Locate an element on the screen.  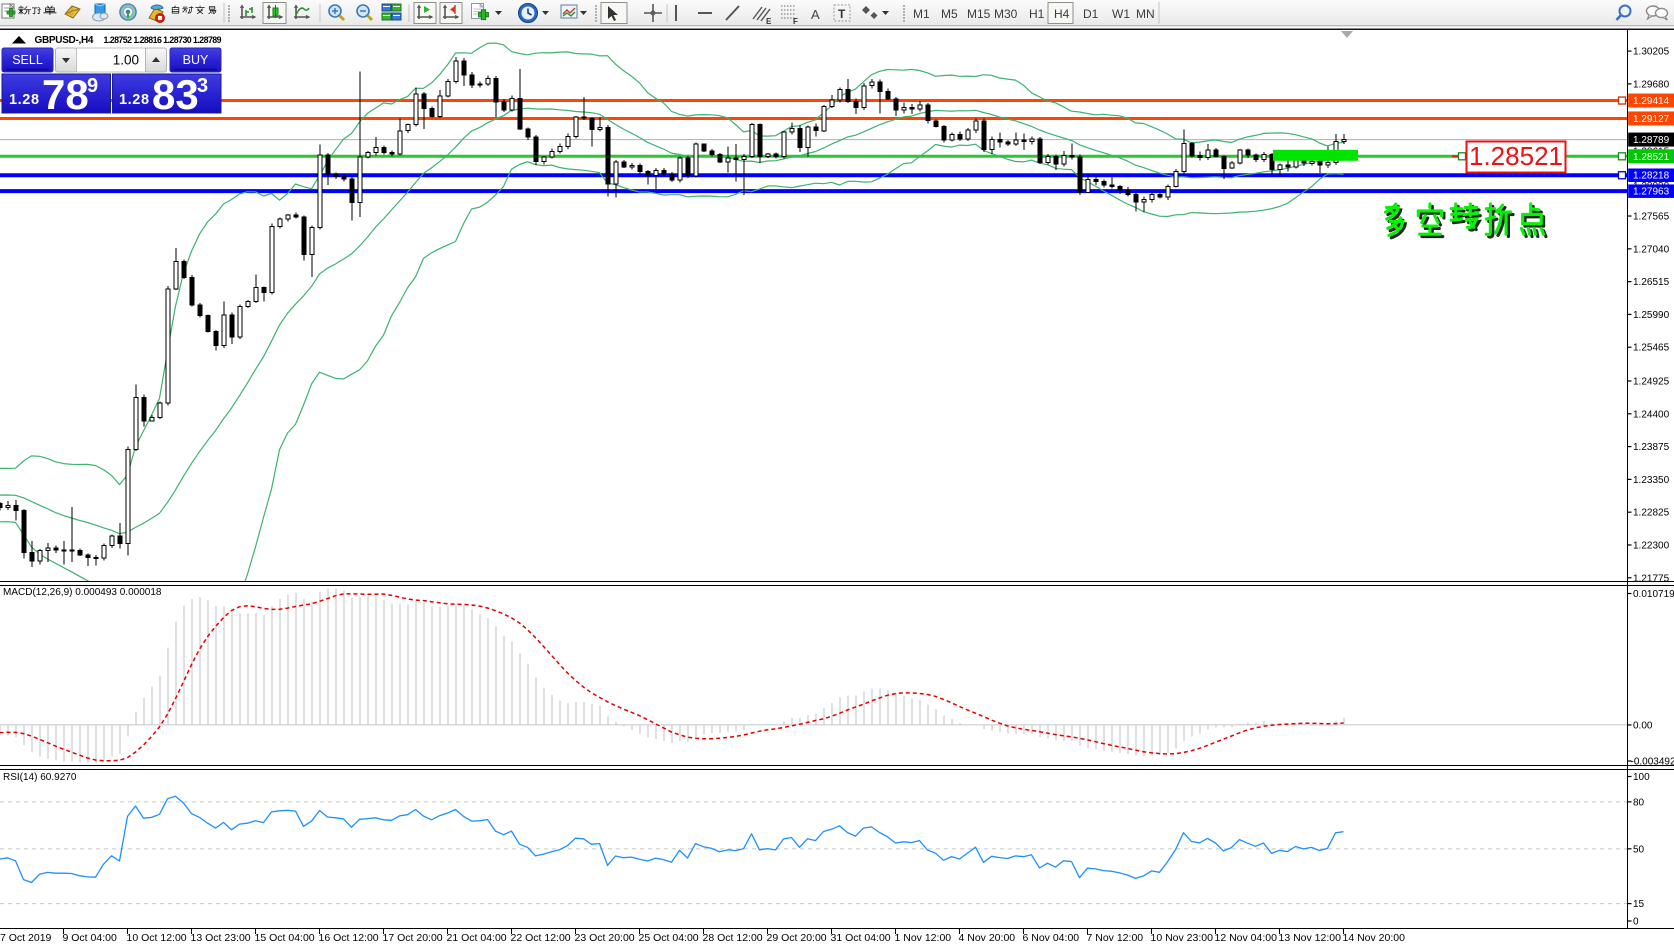
svg-text: -0.003492 is located at coordinates (1652, 762).